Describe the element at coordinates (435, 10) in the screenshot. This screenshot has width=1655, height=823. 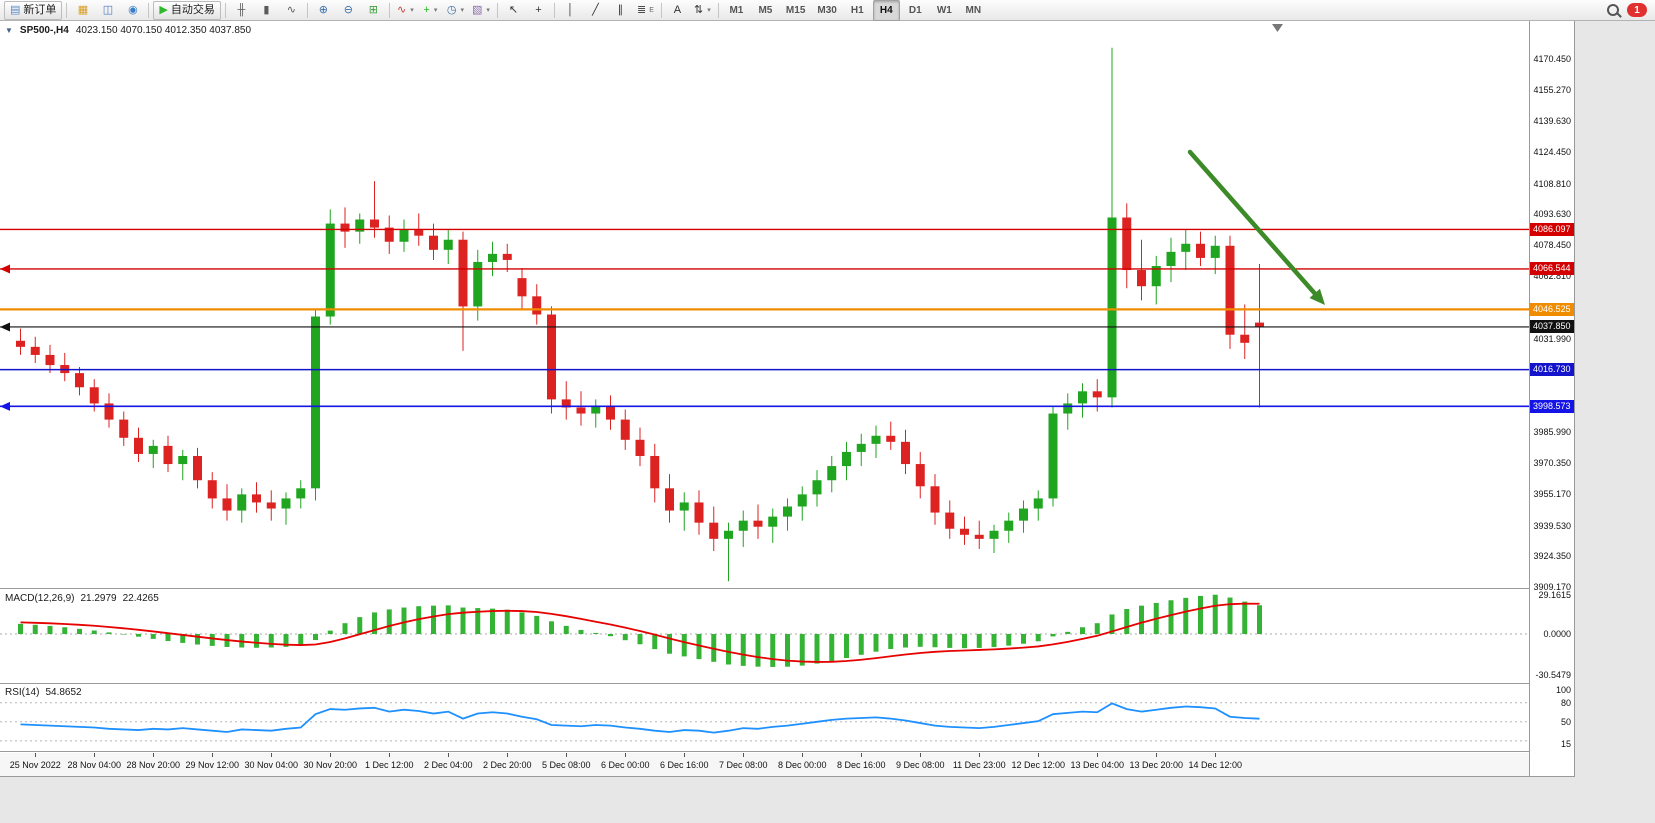
I see `add-indicator-dropdown-caret: ▾` at that location.